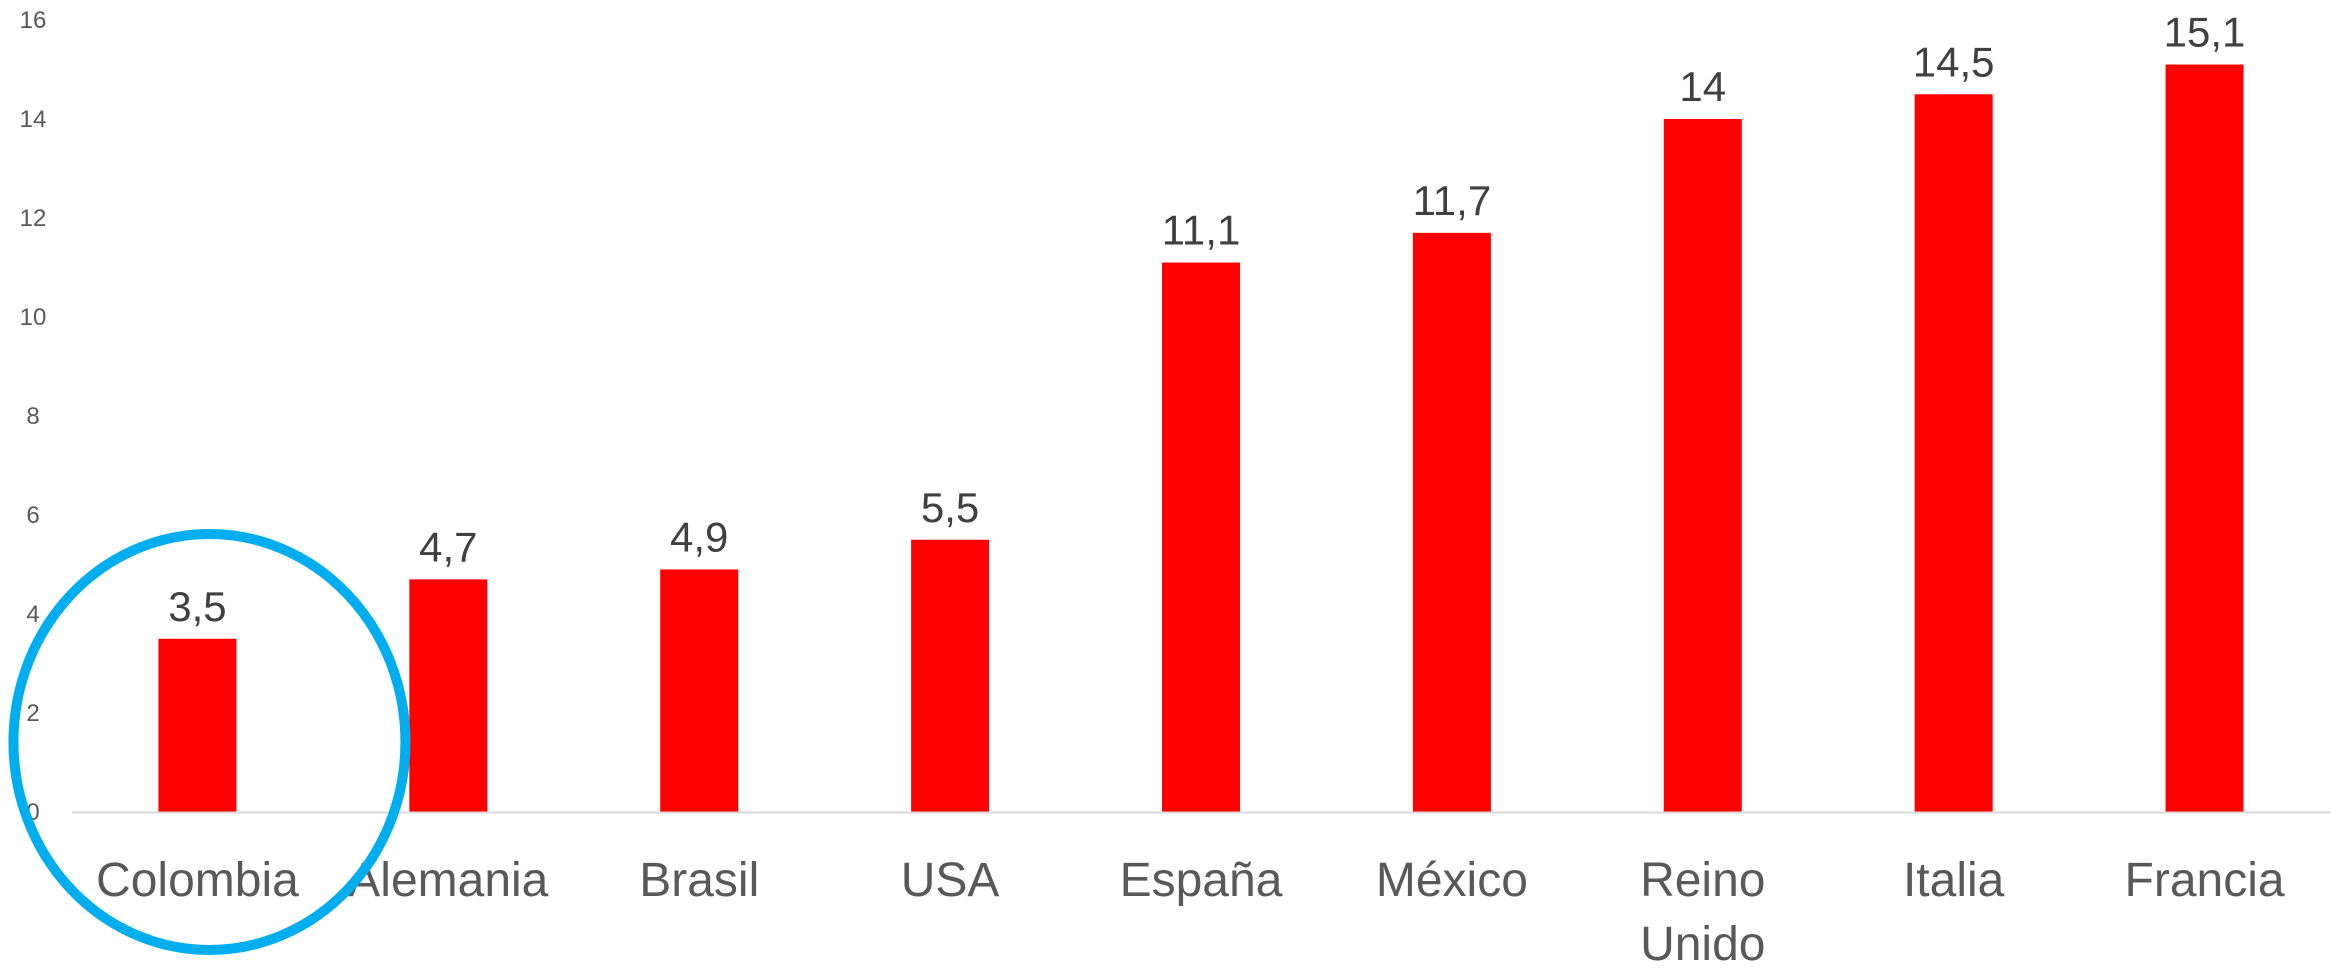 Image resolution: width=2338 pixels, height=971 pixels. I want to click on x-tick-label-line: Brasil, so click(699, 880).